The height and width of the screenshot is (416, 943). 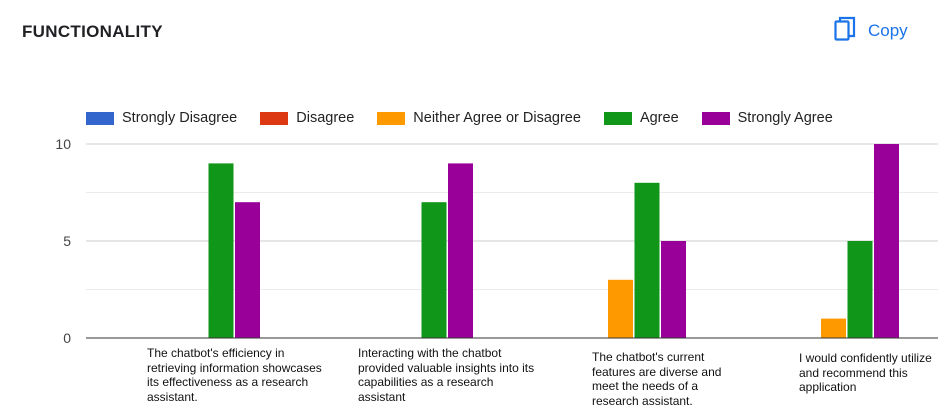 I want to click on legend-label: Neither Agree or Disagree, so click(x=497, y=118).